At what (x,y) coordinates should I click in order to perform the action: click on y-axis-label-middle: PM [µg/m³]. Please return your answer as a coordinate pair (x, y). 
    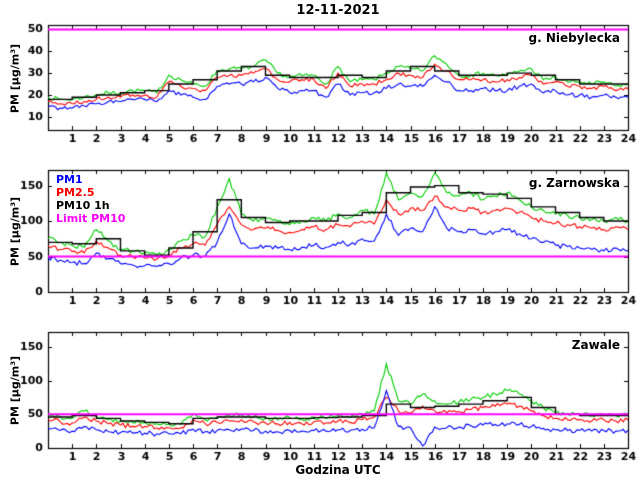
    Looking at the image, I should click on (15, 231).